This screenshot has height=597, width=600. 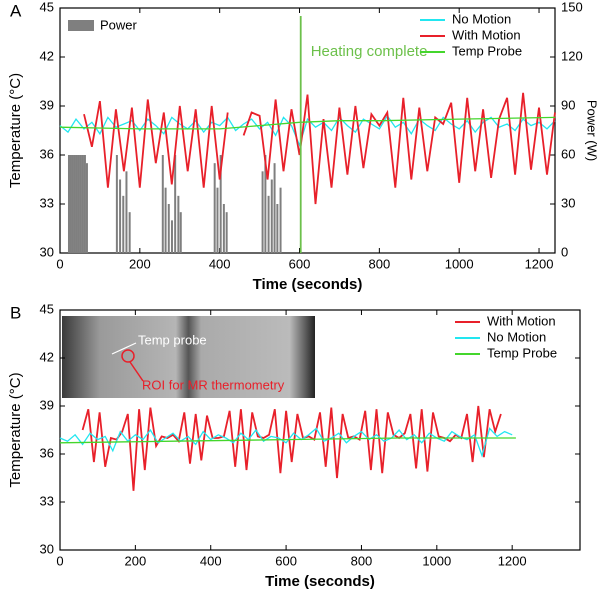 I want to click on y2-tick-label: 0, so click(x=564, y=251).